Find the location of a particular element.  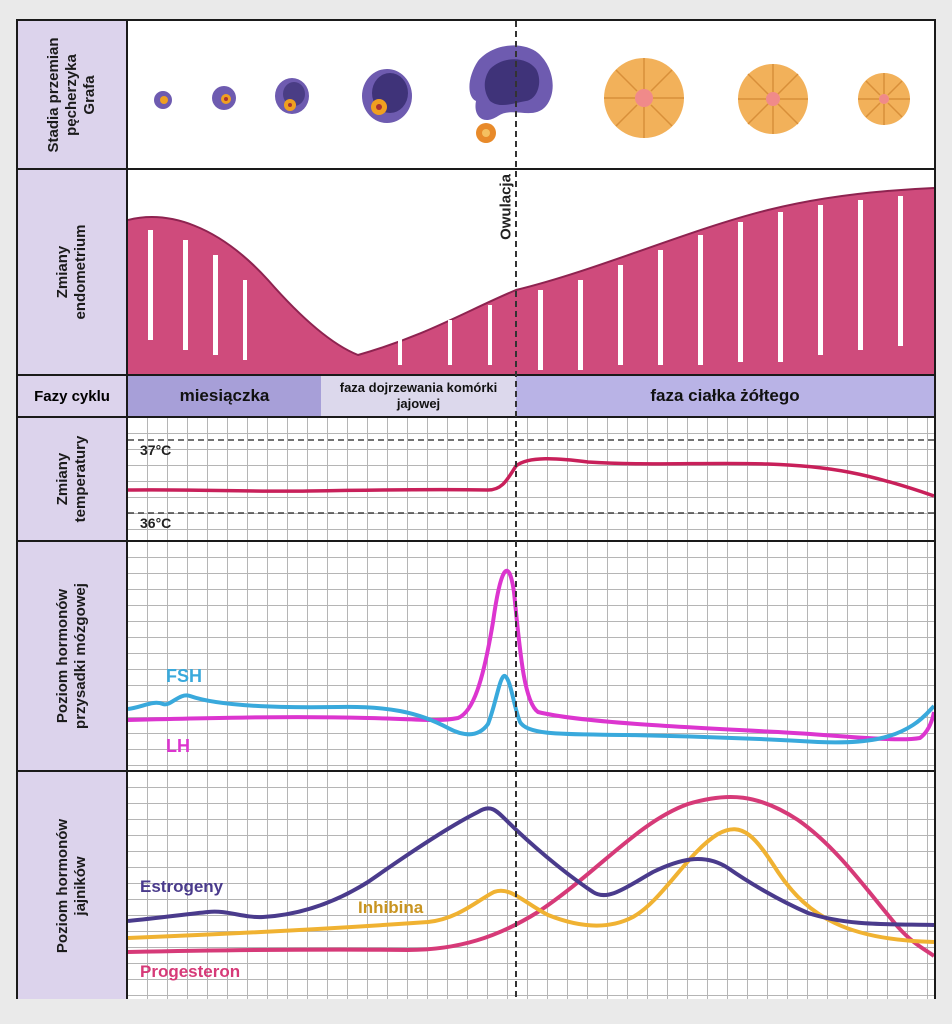

label-line: temperatury is located at coordinates (80, 479).